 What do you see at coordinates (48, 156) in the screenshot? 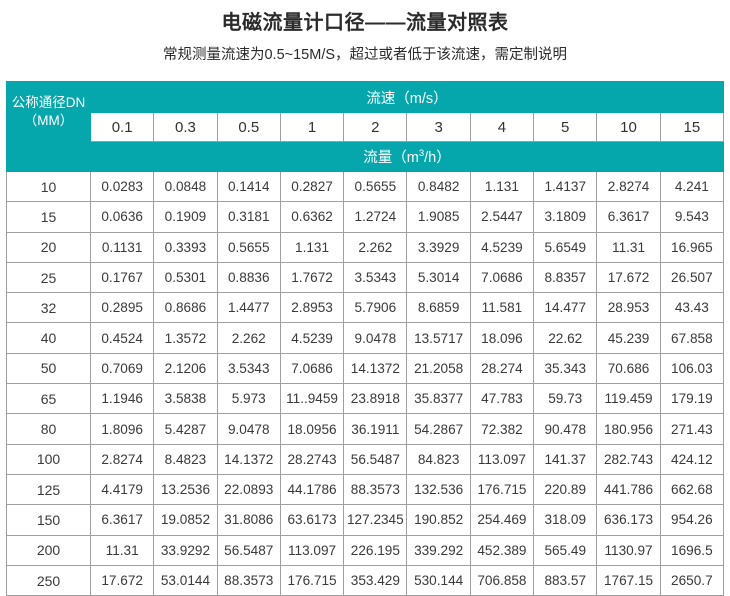
I see `flow-group-spacer` at bounding box center [48, 156].